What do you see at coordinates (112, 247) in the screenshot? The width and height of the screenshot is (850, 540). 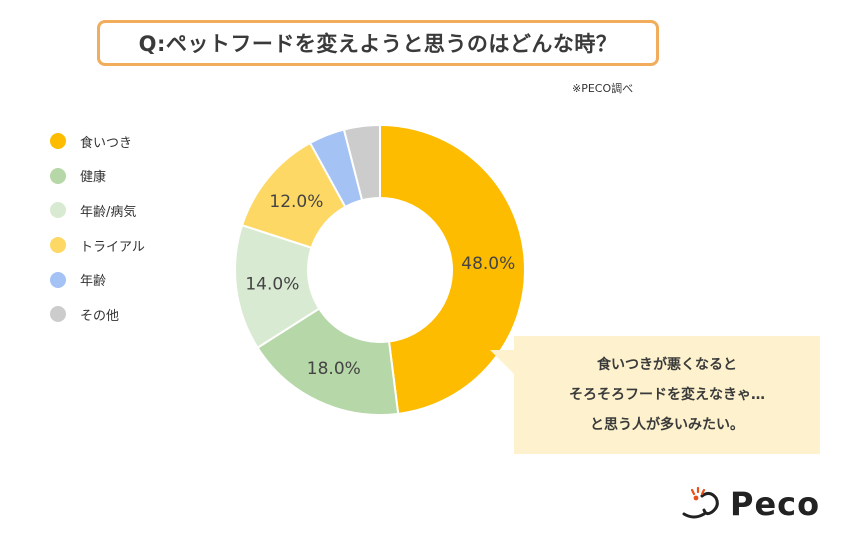 I see `legend-label: トライアル` at bounding box center [112, 247].